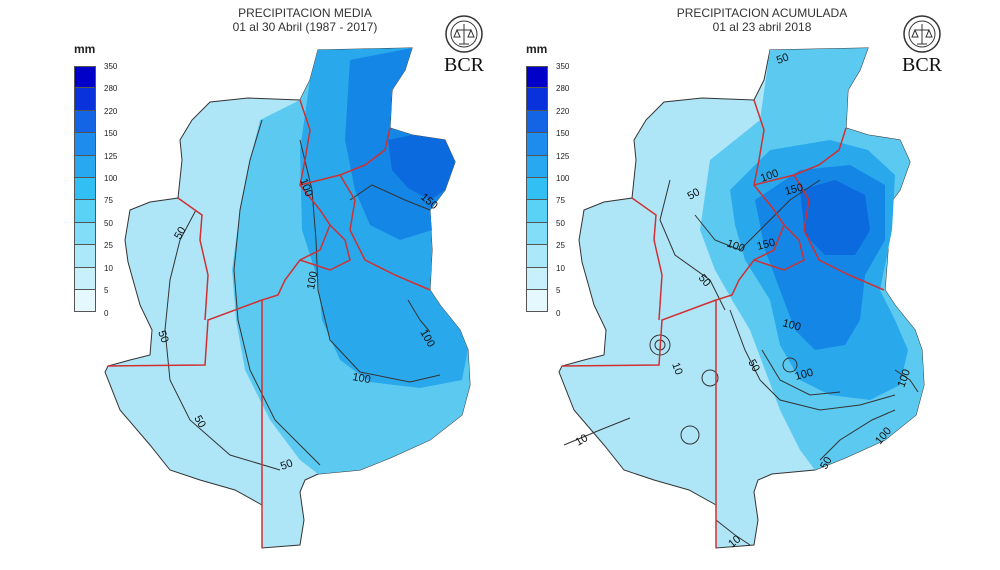 The width and height of the screenshot is (1000, 570). I want to click on title-line-1: PRECIPITACION MEDIA, so click(305, 13).